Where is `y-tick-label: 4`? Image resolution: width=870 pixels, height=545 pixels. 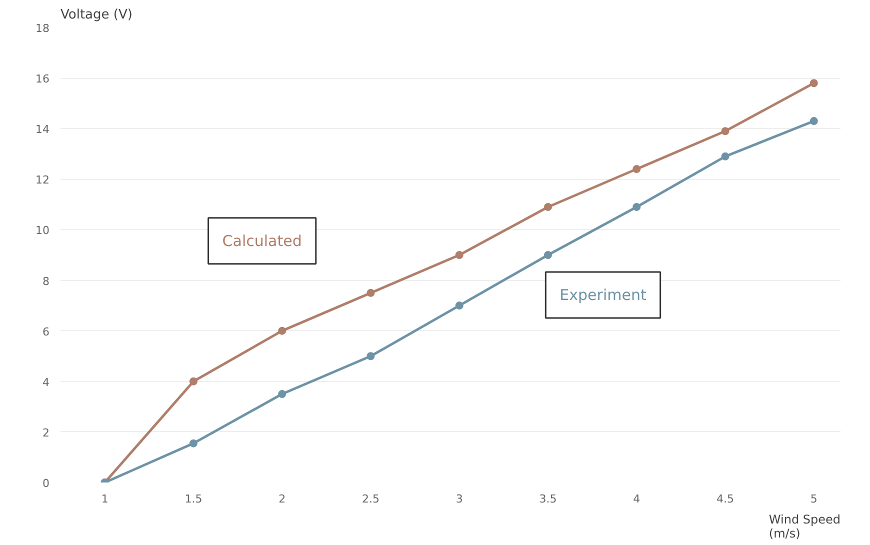 y-tick-label: 4 is located at coordinates (46, 382).